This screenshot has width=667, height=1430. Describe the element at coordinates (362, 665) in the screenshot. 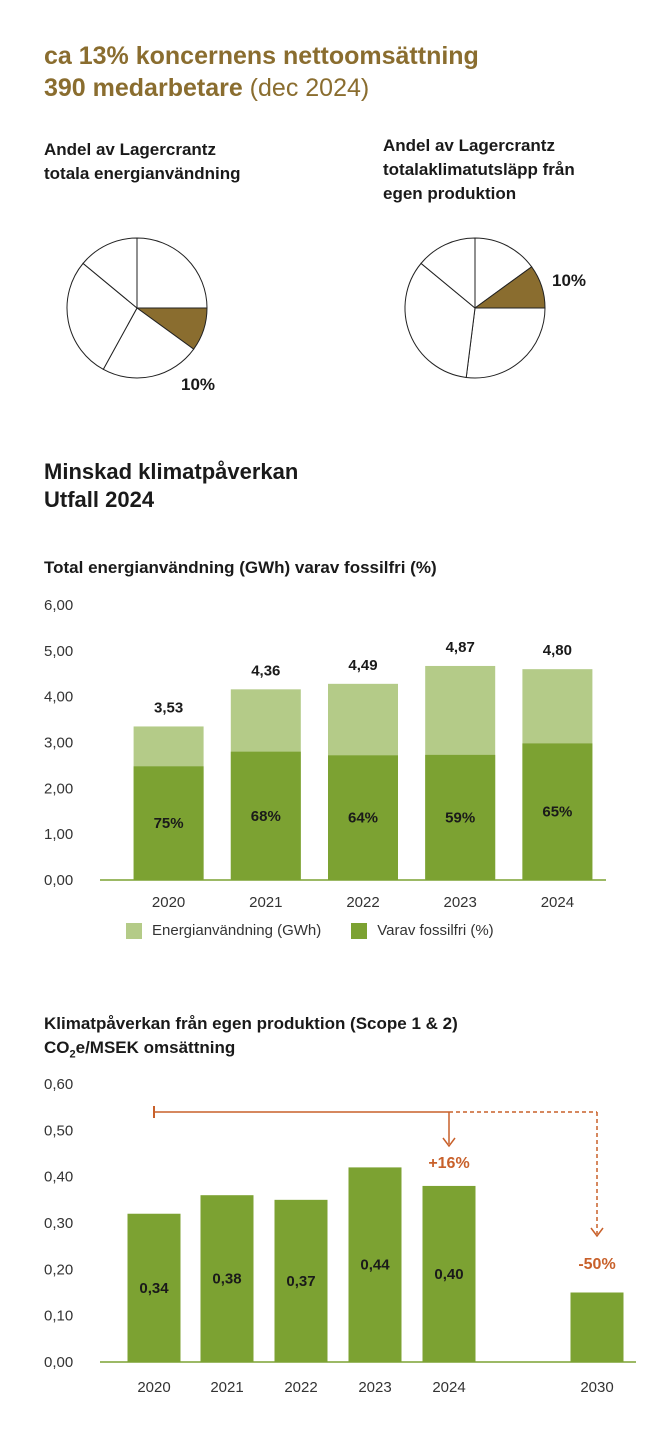

I see `bar-total-label: 4,49` at that location.